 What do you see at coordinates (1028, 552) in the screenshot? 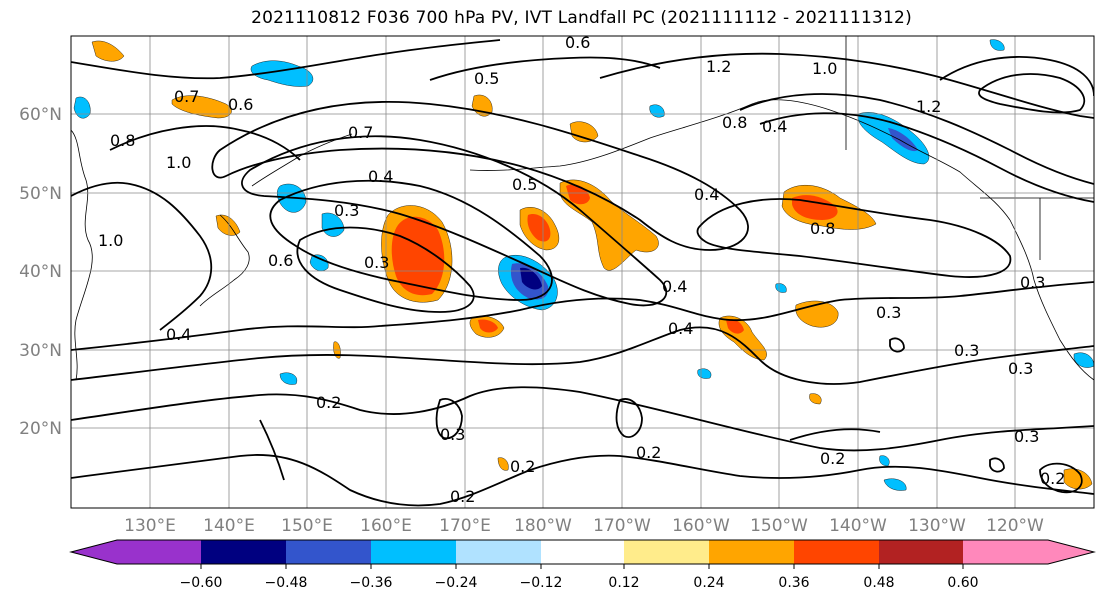
I see `colorbar-extend-max` at bounding box center [1028, 552].